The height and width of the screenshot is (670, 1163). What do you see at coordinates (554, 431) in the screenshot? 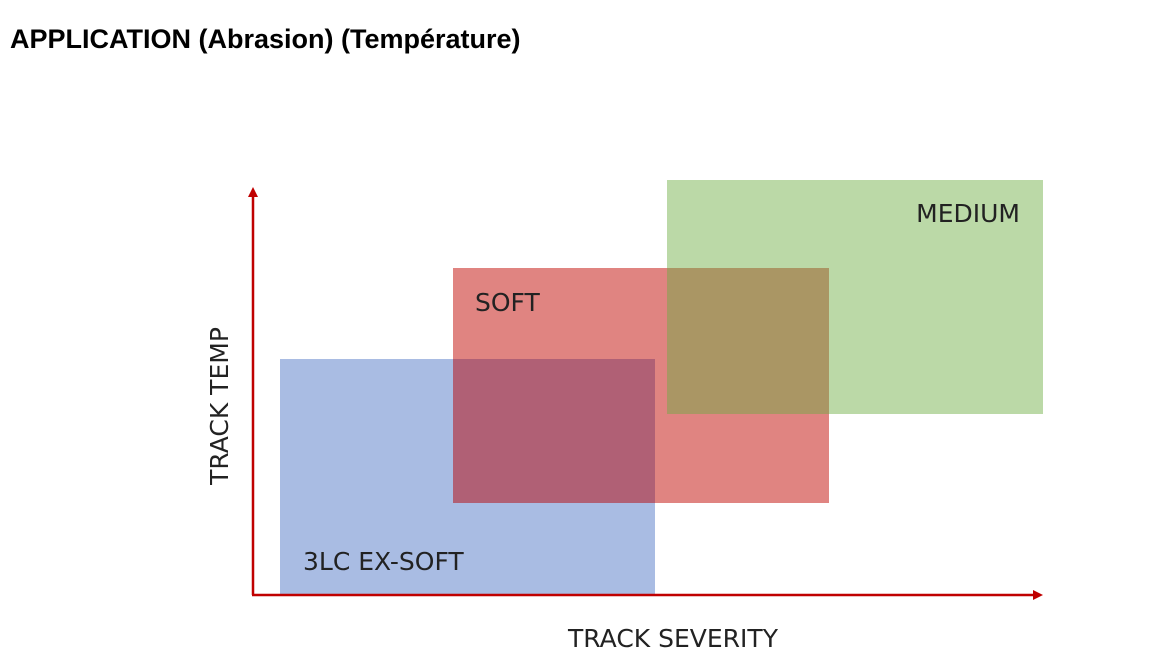
I see `overlap-exsoft-soft` at bounding box center [554, 431].